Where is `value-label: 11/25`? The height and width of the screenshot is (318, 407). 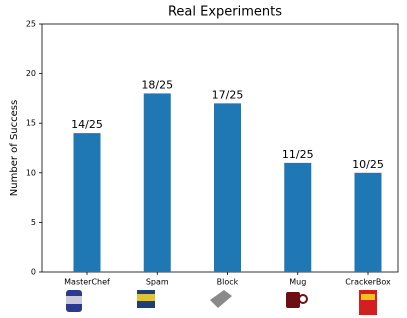
value-label: 11/25 is located at coordinates (298, 154).